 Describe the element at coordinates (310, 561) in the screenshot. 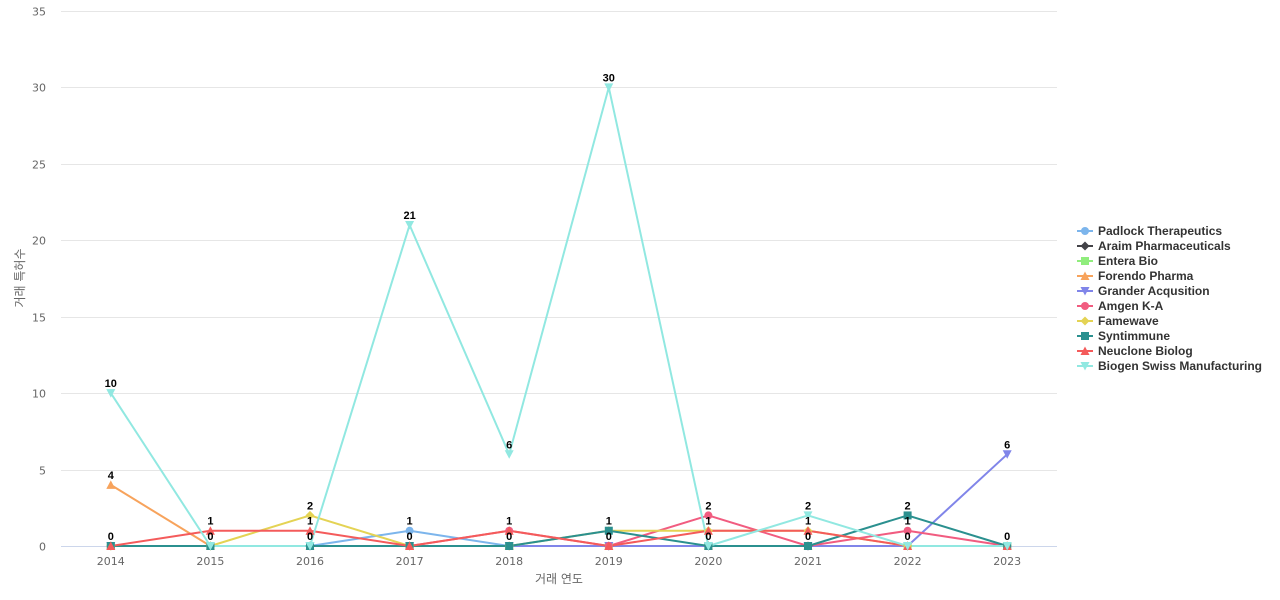

I see `x-tick-label: 2016` at that location.